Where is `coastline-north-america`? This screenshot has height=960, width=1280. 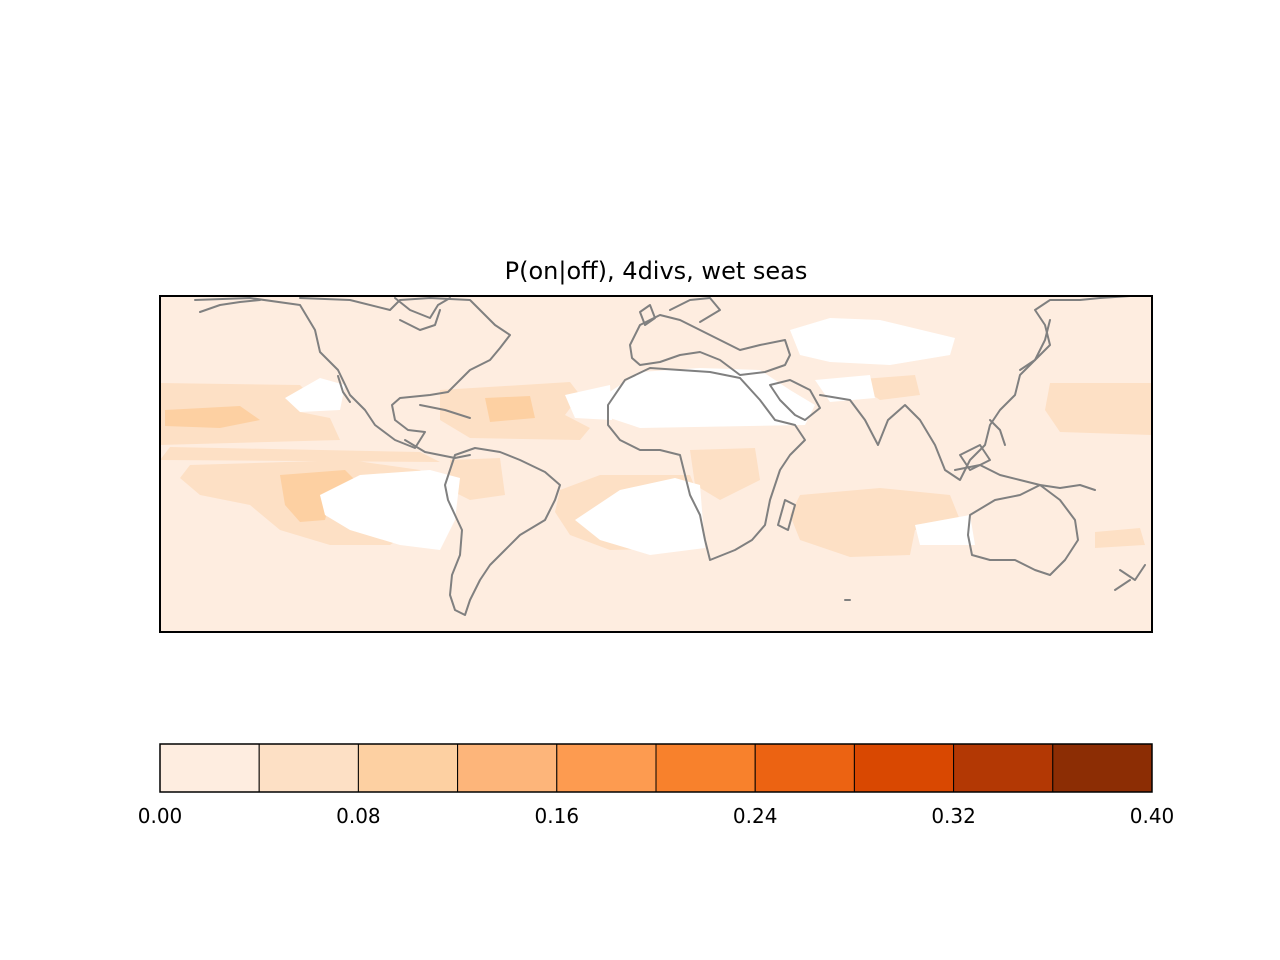 coastline-north-america is located at coordinates (352, 373).